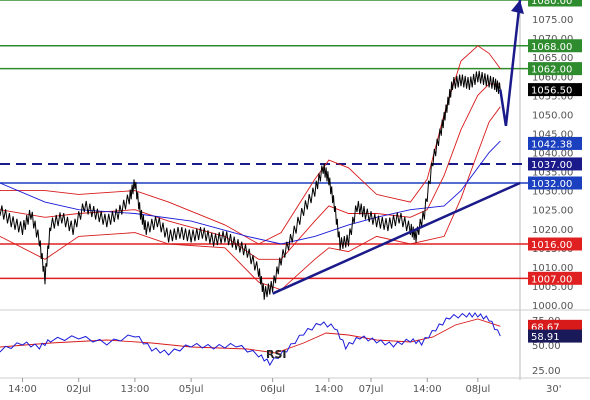 The width and height of the screenshot is (590, 400). Describe the element at coordinates (545, 337) in the screenshot. I see `rsi-badge-label: 58.91` at that location.